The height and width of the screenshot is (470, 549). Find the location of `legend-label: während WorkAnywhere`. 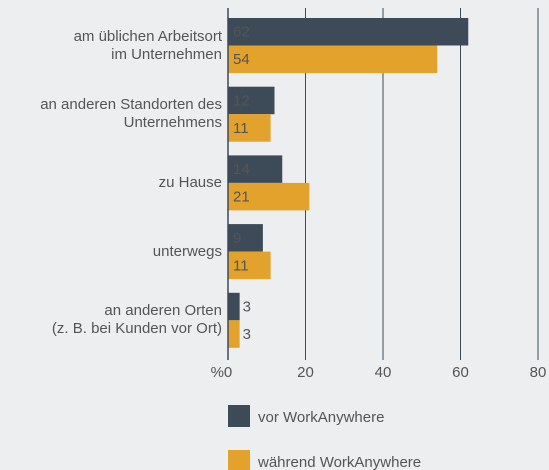

legend-label: während WorkAnywhere is located at coordinates (339, 462).